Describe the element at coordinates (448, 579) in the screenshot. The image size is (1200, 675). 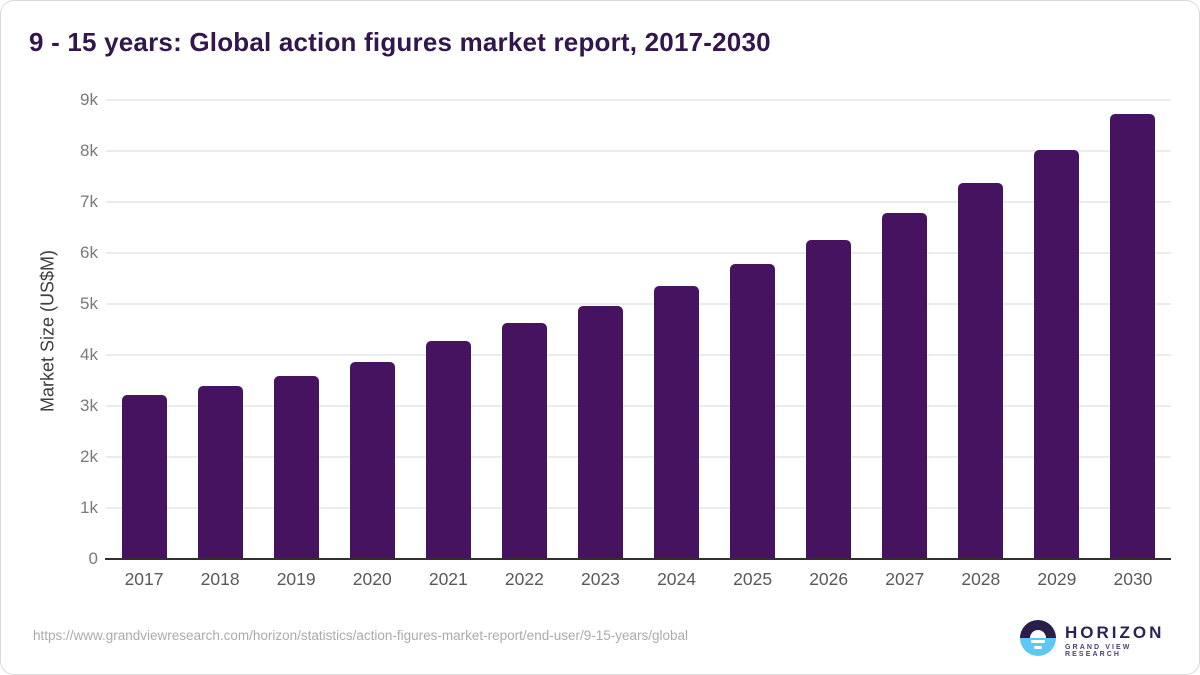
I see `x-tick-label-2021: 2021` at that location.